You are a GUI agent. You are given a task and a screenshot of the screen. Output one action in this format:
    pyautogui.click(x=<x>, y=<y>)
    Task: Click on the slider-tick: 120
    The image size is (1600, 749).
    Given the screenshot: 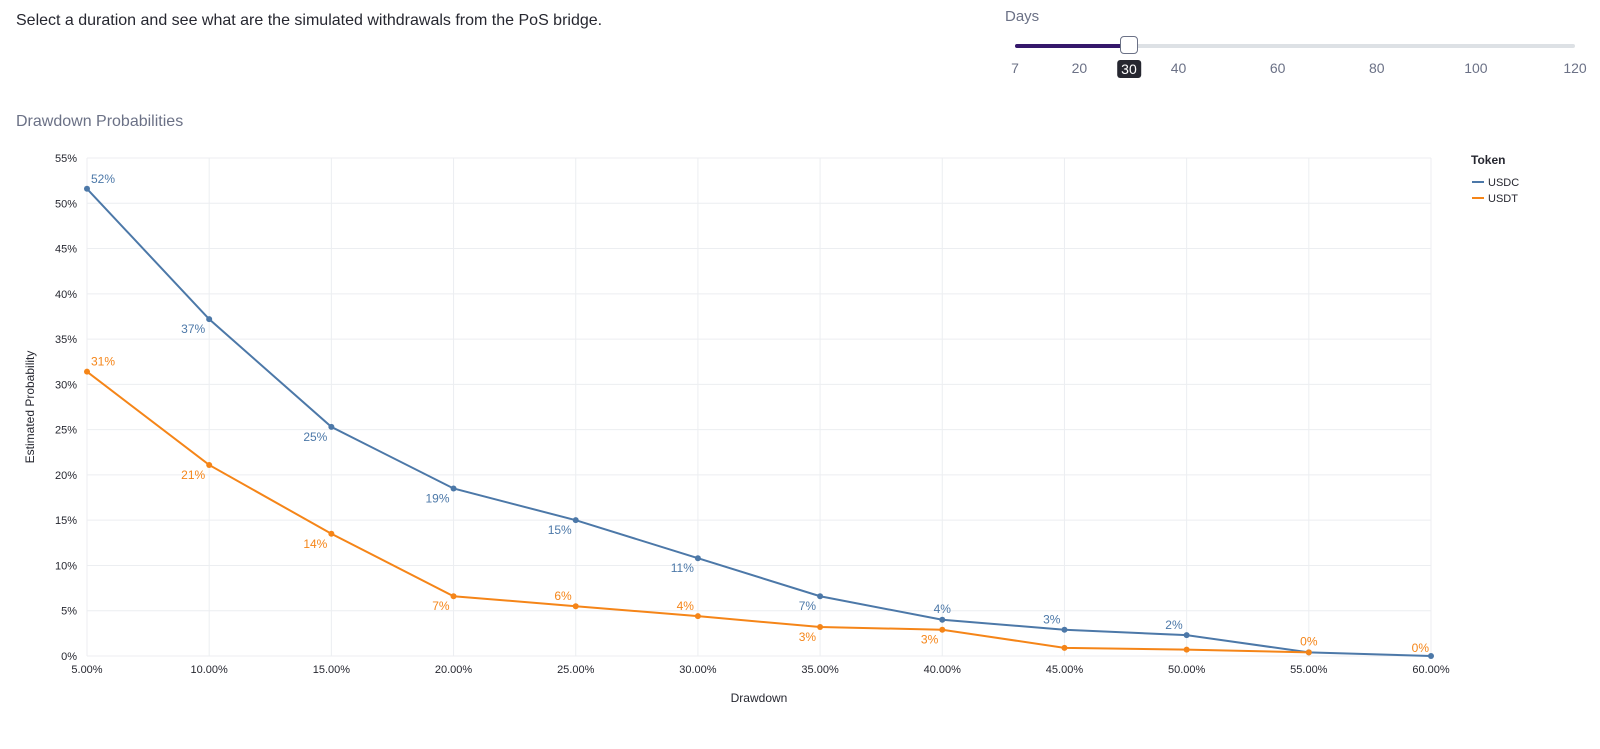 What is the action you would take?
    pyautogui.click(x=1575, y=68)
    